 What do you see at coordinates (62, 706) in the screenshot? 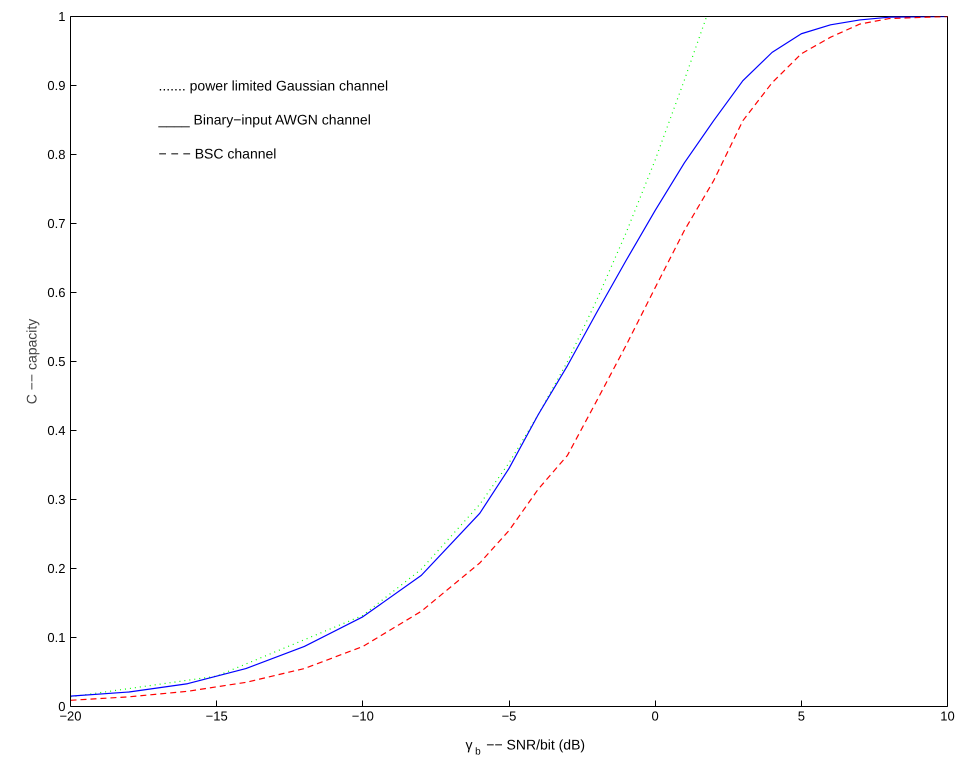
I see `y-tick-label: 0` at bounding box center [62, 706].